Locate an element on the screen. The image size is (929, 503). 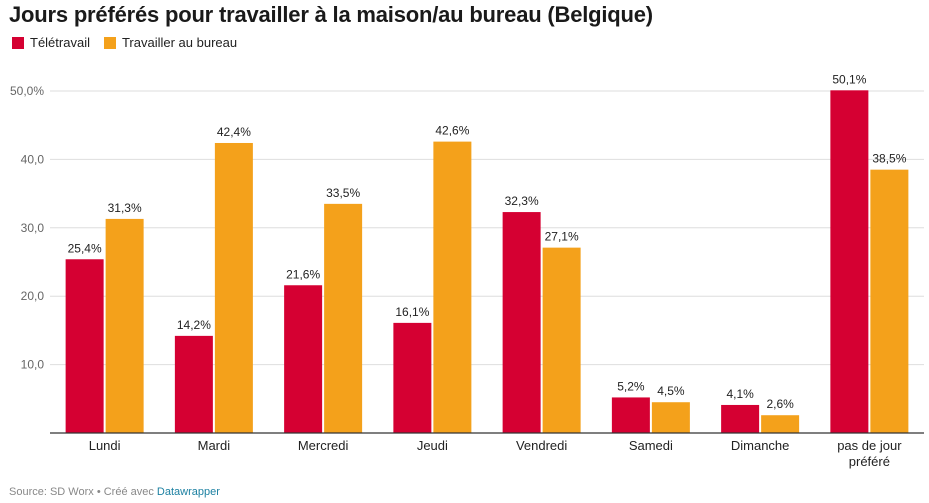
data-label: 4,1% is located at coordinates (740, 394).